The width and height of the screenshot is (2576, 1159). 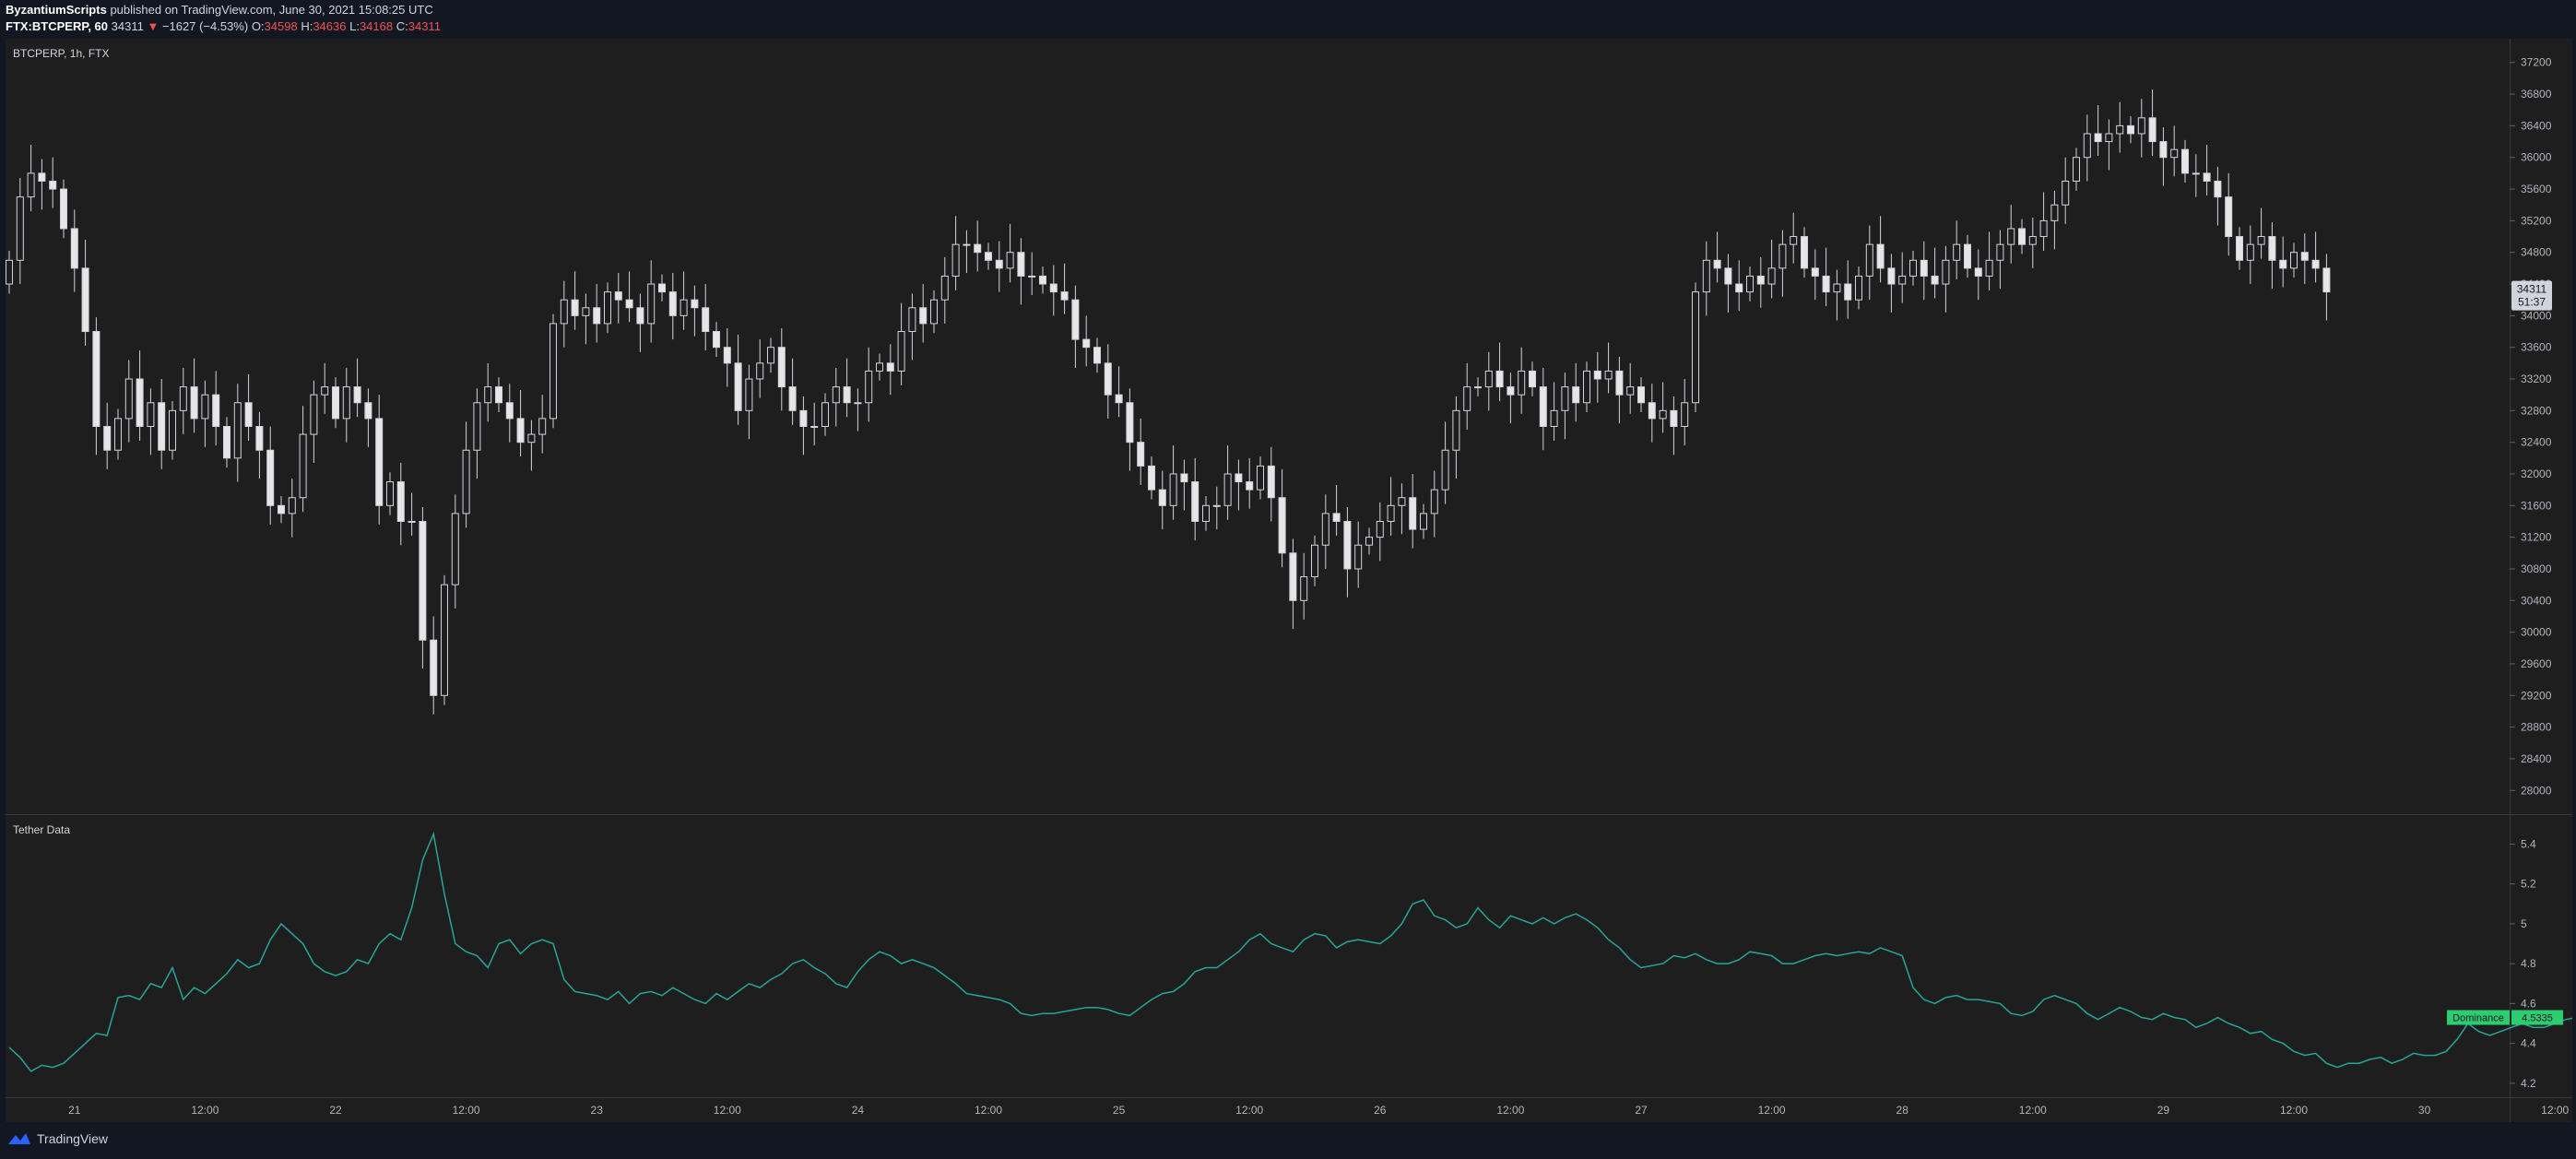 What do you see at coordinates (57, 1138) in the screenshot?
I see `tradingview-brand: TradingView` at bounding box center [57, 1138].